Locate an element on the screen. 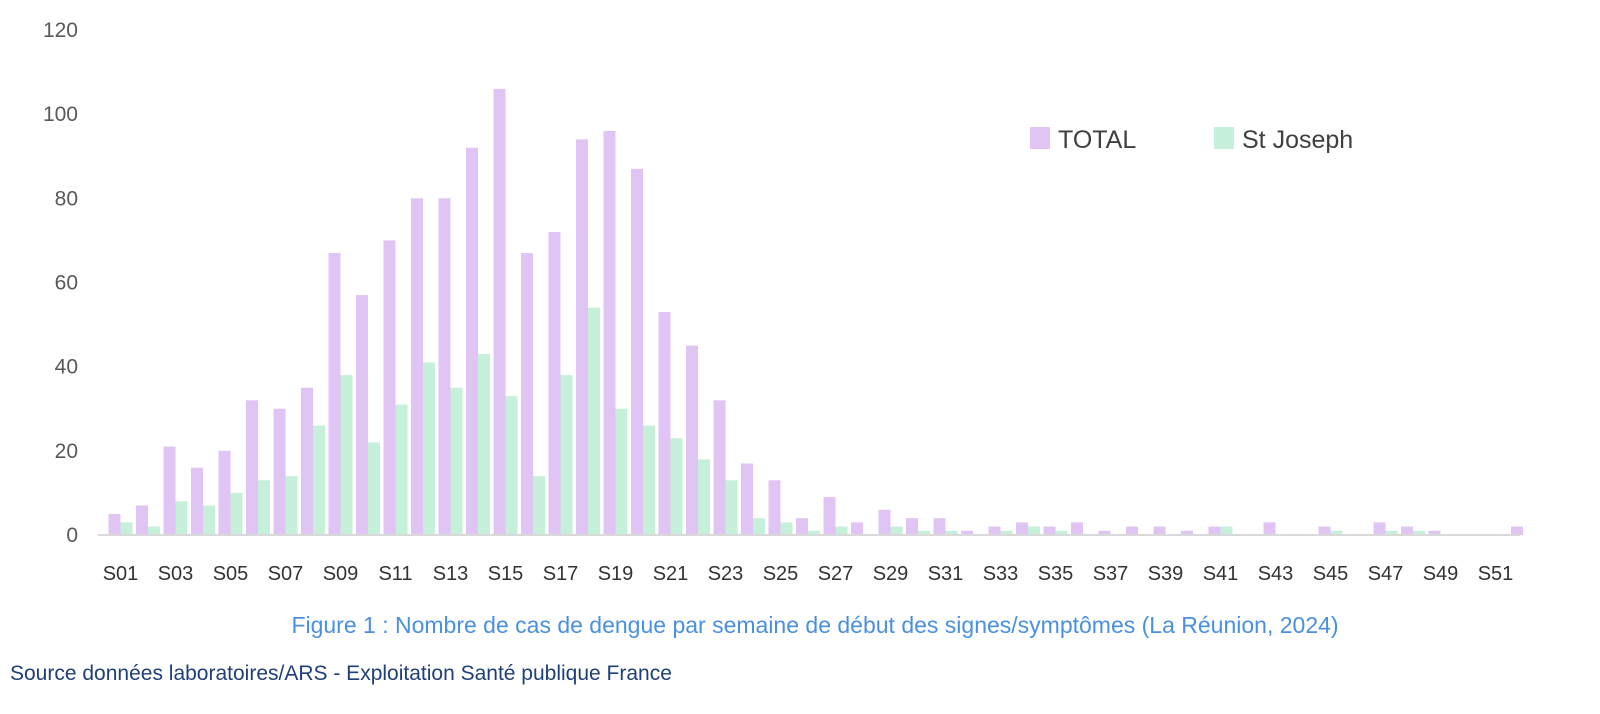 This screenshot has height=714, width=1600. y-tick-label: 120 is located at coordinates (60, 30).